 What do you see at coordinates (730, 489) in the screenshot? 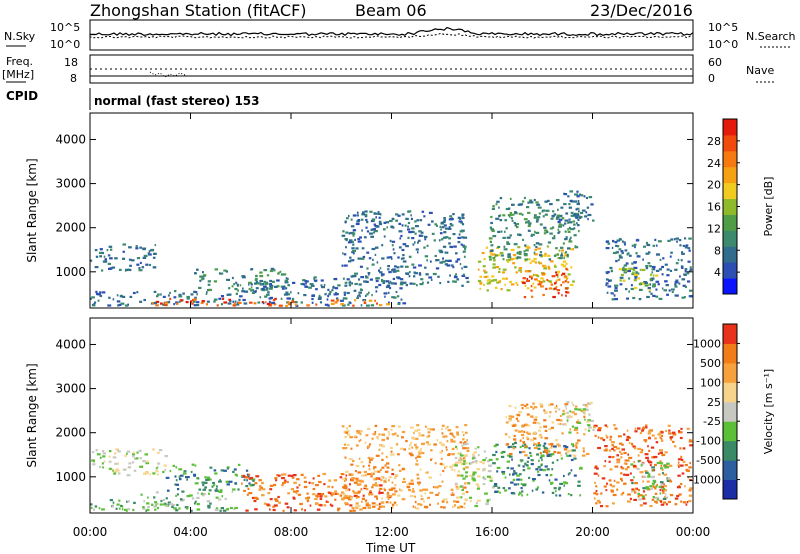
I see `velocity-colorbar-swatch` at bounding box center [730, 489].